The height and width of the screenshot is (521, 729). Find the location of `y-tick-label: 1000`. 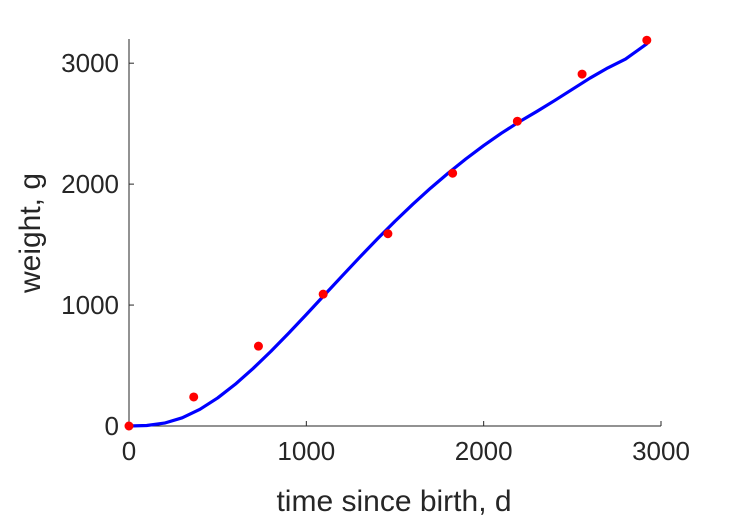

y-tick-label: 1000 is located at coordinates (90, 305).